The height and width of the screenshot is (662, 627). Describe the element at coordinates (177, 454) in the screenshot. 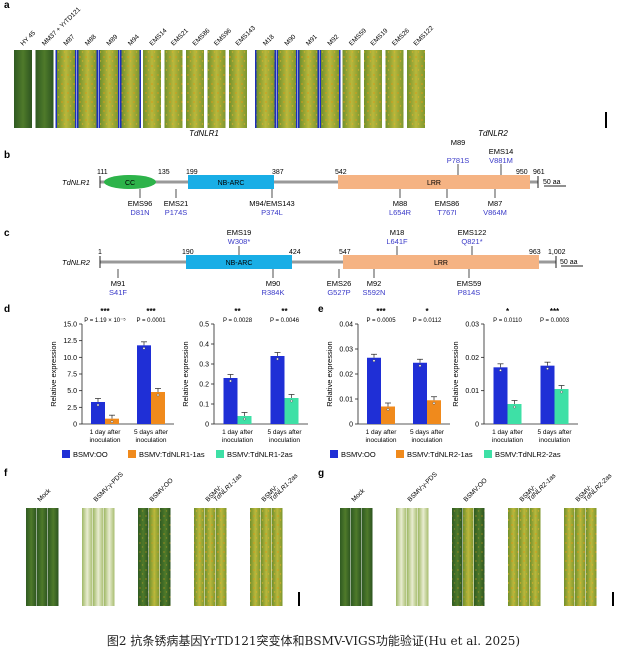

I see `legend-d: BSMV:OO BSMV:TdNLR1-1as BSMV:TdNLR1-2as` at that location.